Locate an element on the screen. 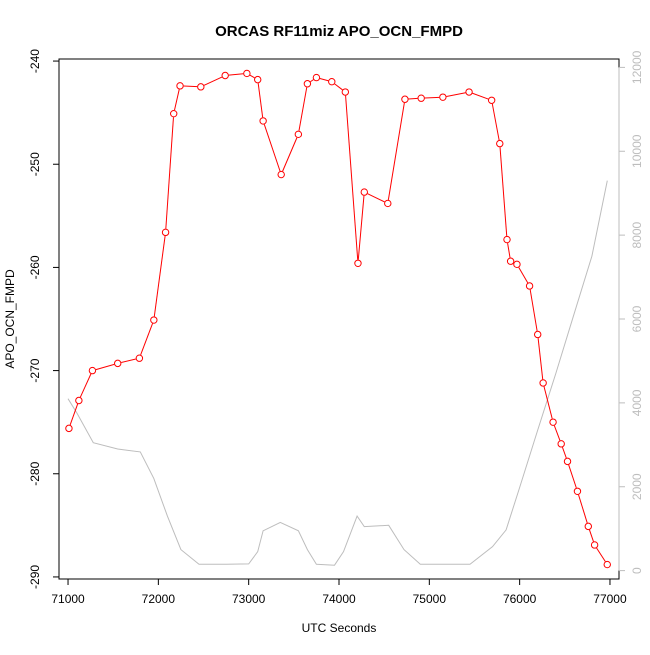 This screenshot has height=655, width=650. x-tick-label: 73000 is located at coordinates (249, 599).